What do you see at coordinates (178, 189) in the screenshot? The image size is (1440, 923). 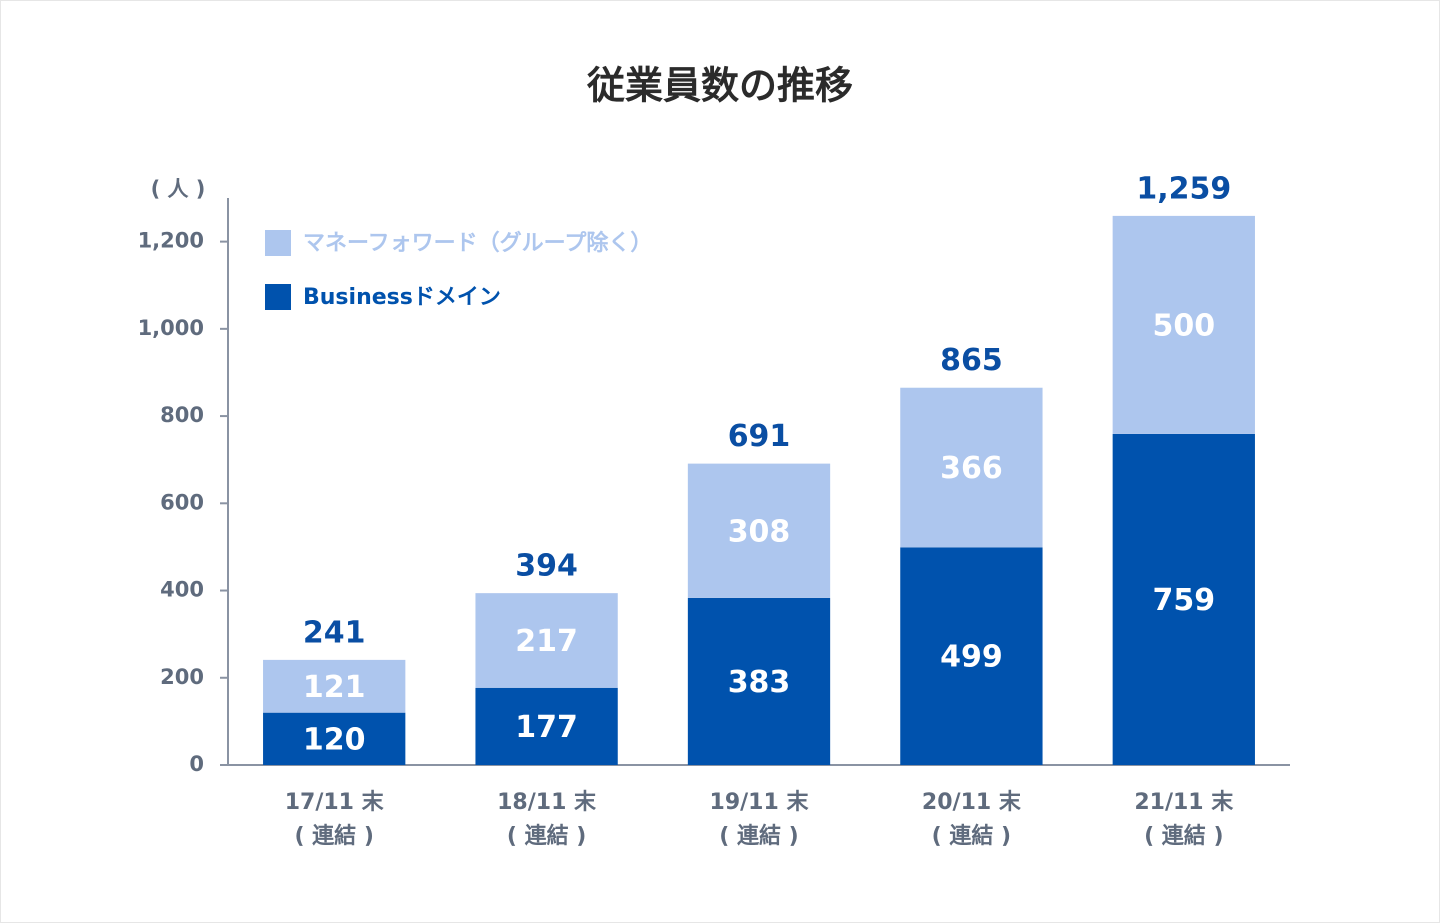 I see `y-unit: ( 人 )` at bounding box center [178, 189].